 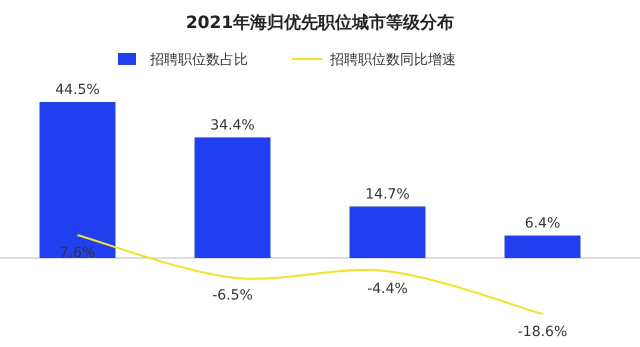 I want to click on legend-label: 招聘职位数同比增速, so click(x=392, y=60).